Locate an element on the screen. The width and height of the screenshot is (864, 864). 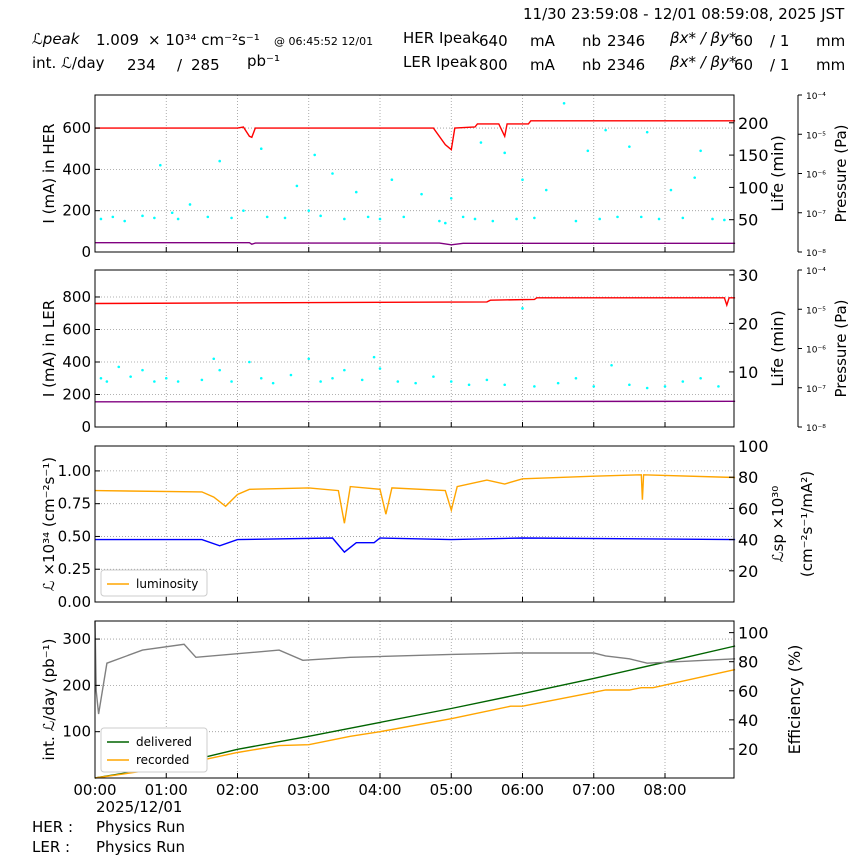
her-nb-label: nb is located at coordinates (592, 41).